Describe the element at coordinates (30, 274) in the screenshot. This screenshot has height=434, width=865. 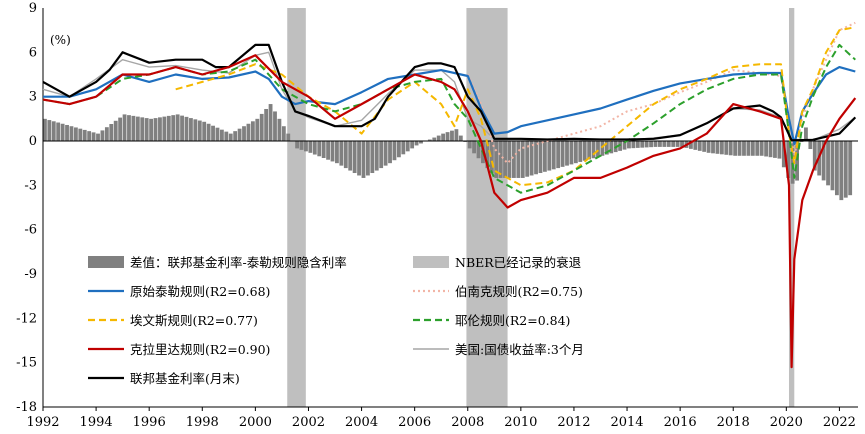
I see `y-tick-label: -9` at that location.